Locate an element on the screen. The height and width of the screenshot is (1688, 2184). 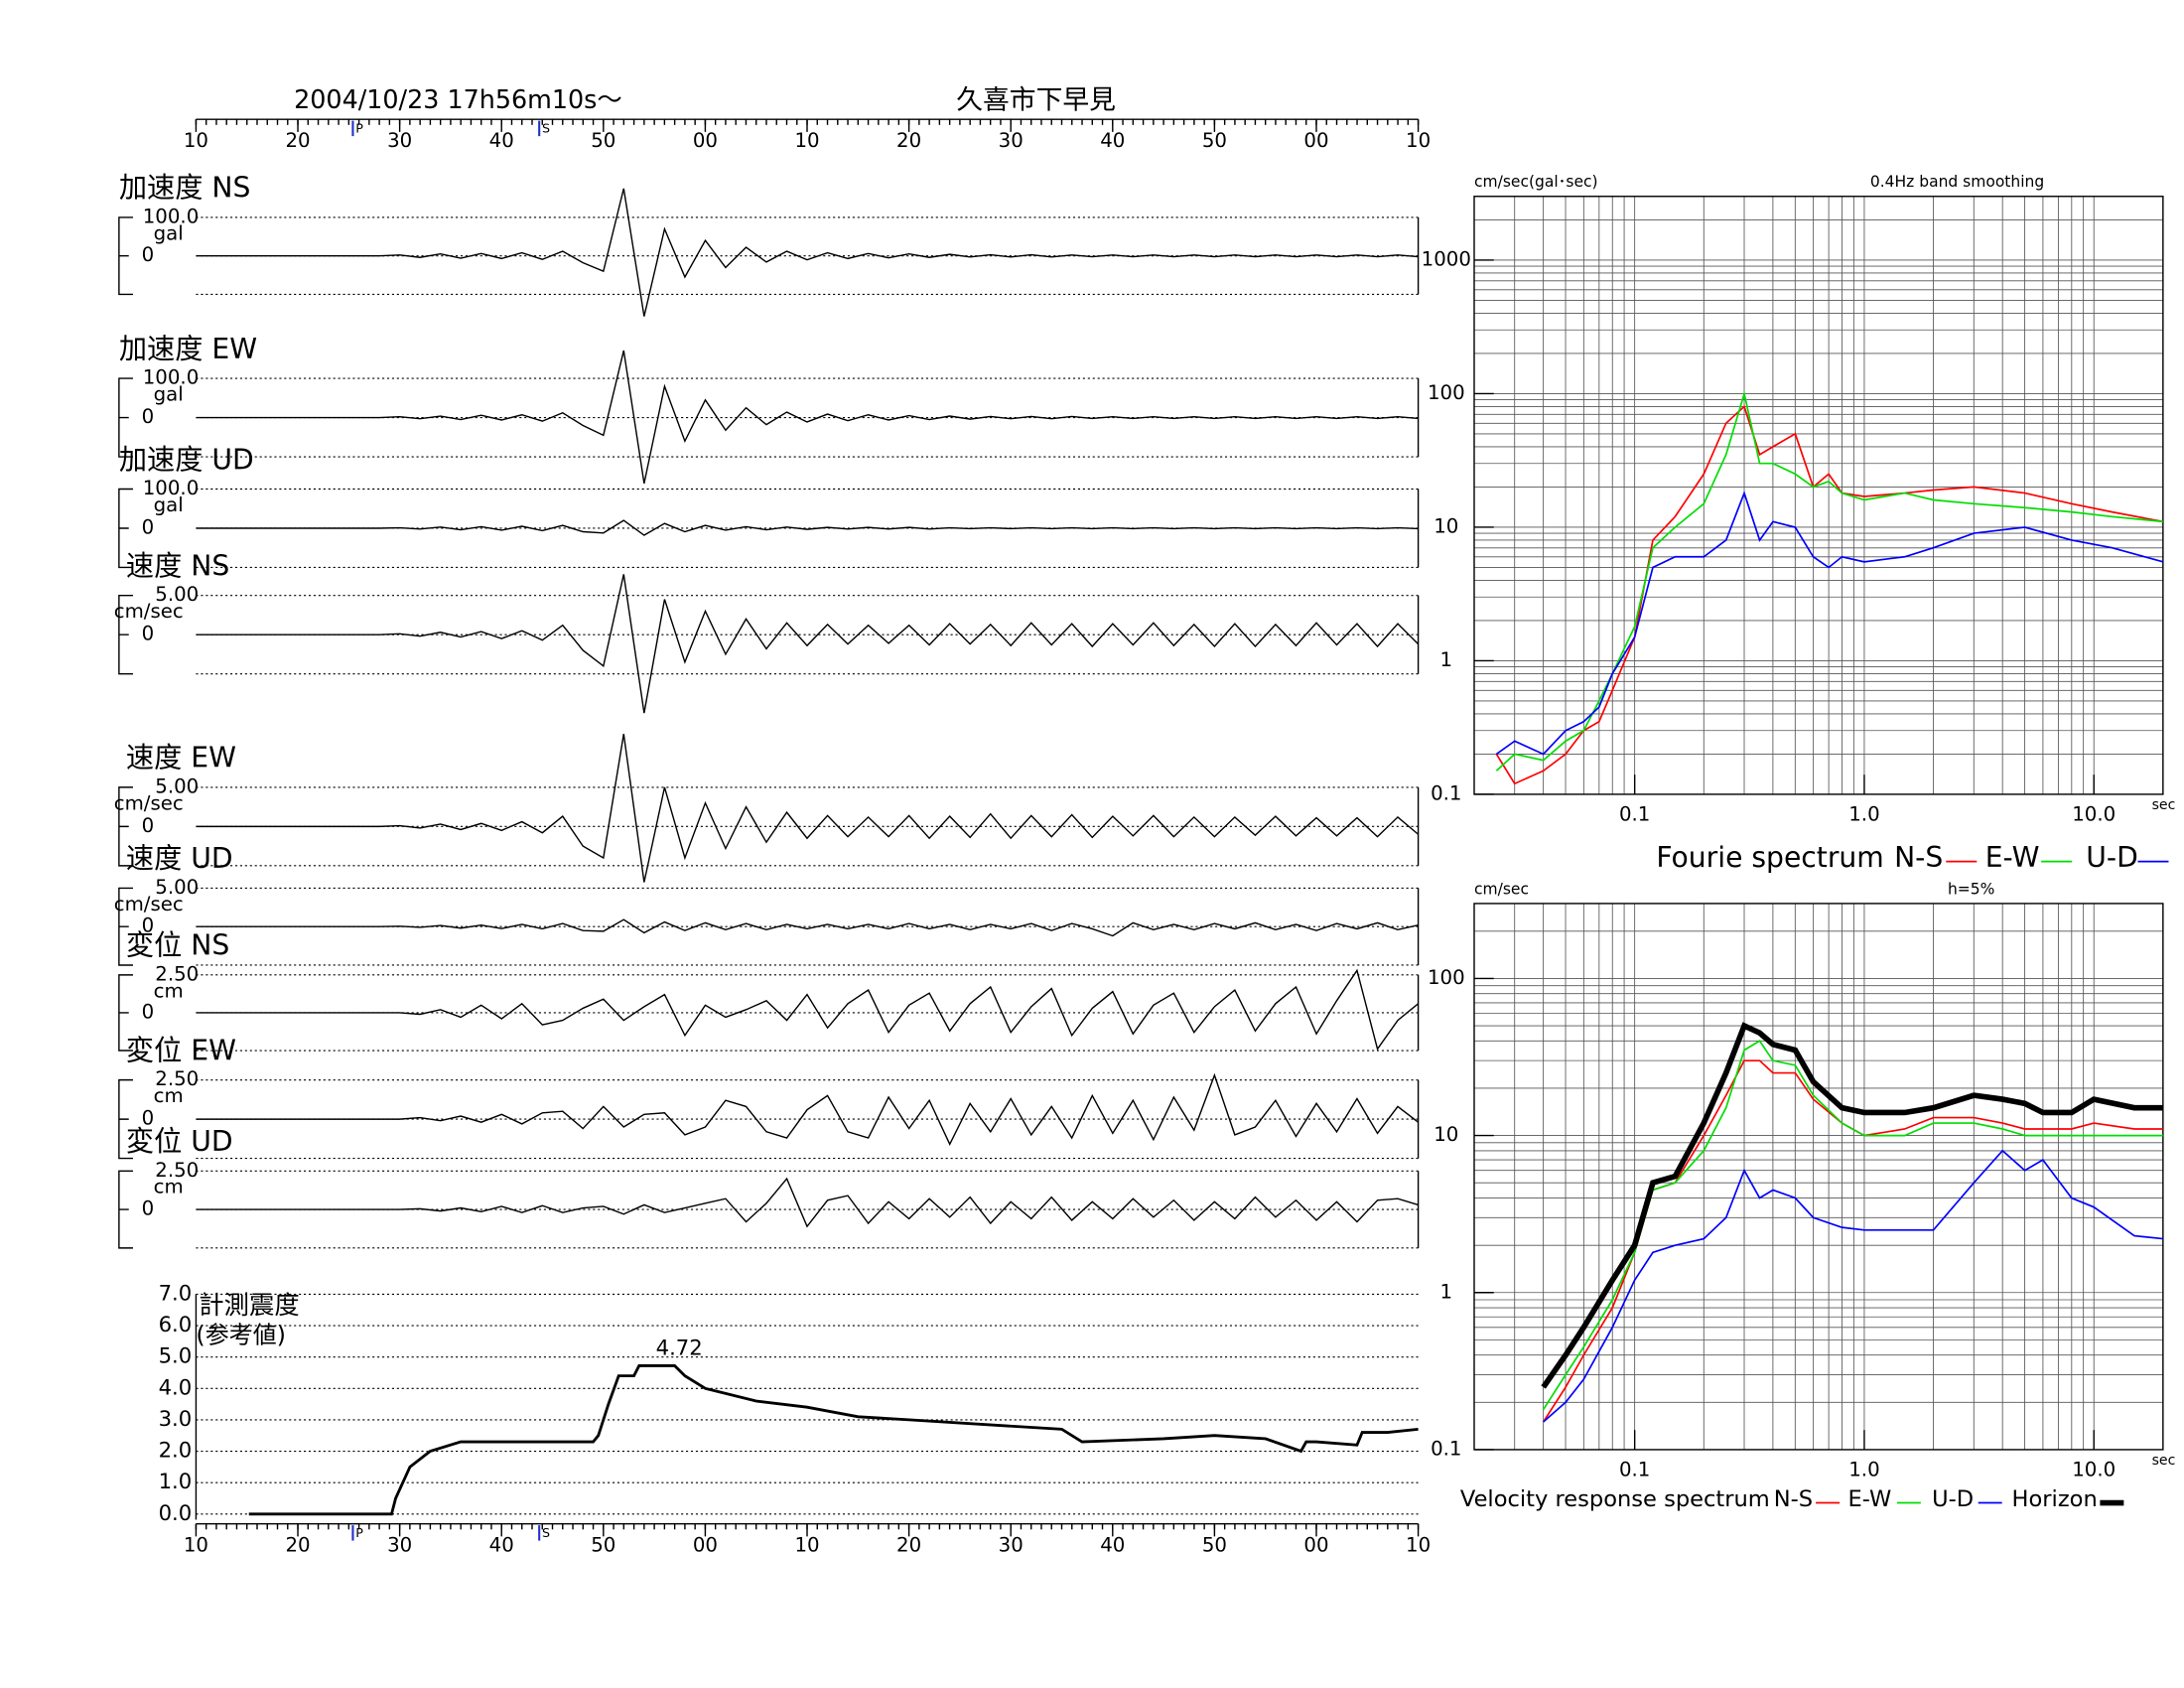
plot-frame is located at coordinates (1818, 1177).